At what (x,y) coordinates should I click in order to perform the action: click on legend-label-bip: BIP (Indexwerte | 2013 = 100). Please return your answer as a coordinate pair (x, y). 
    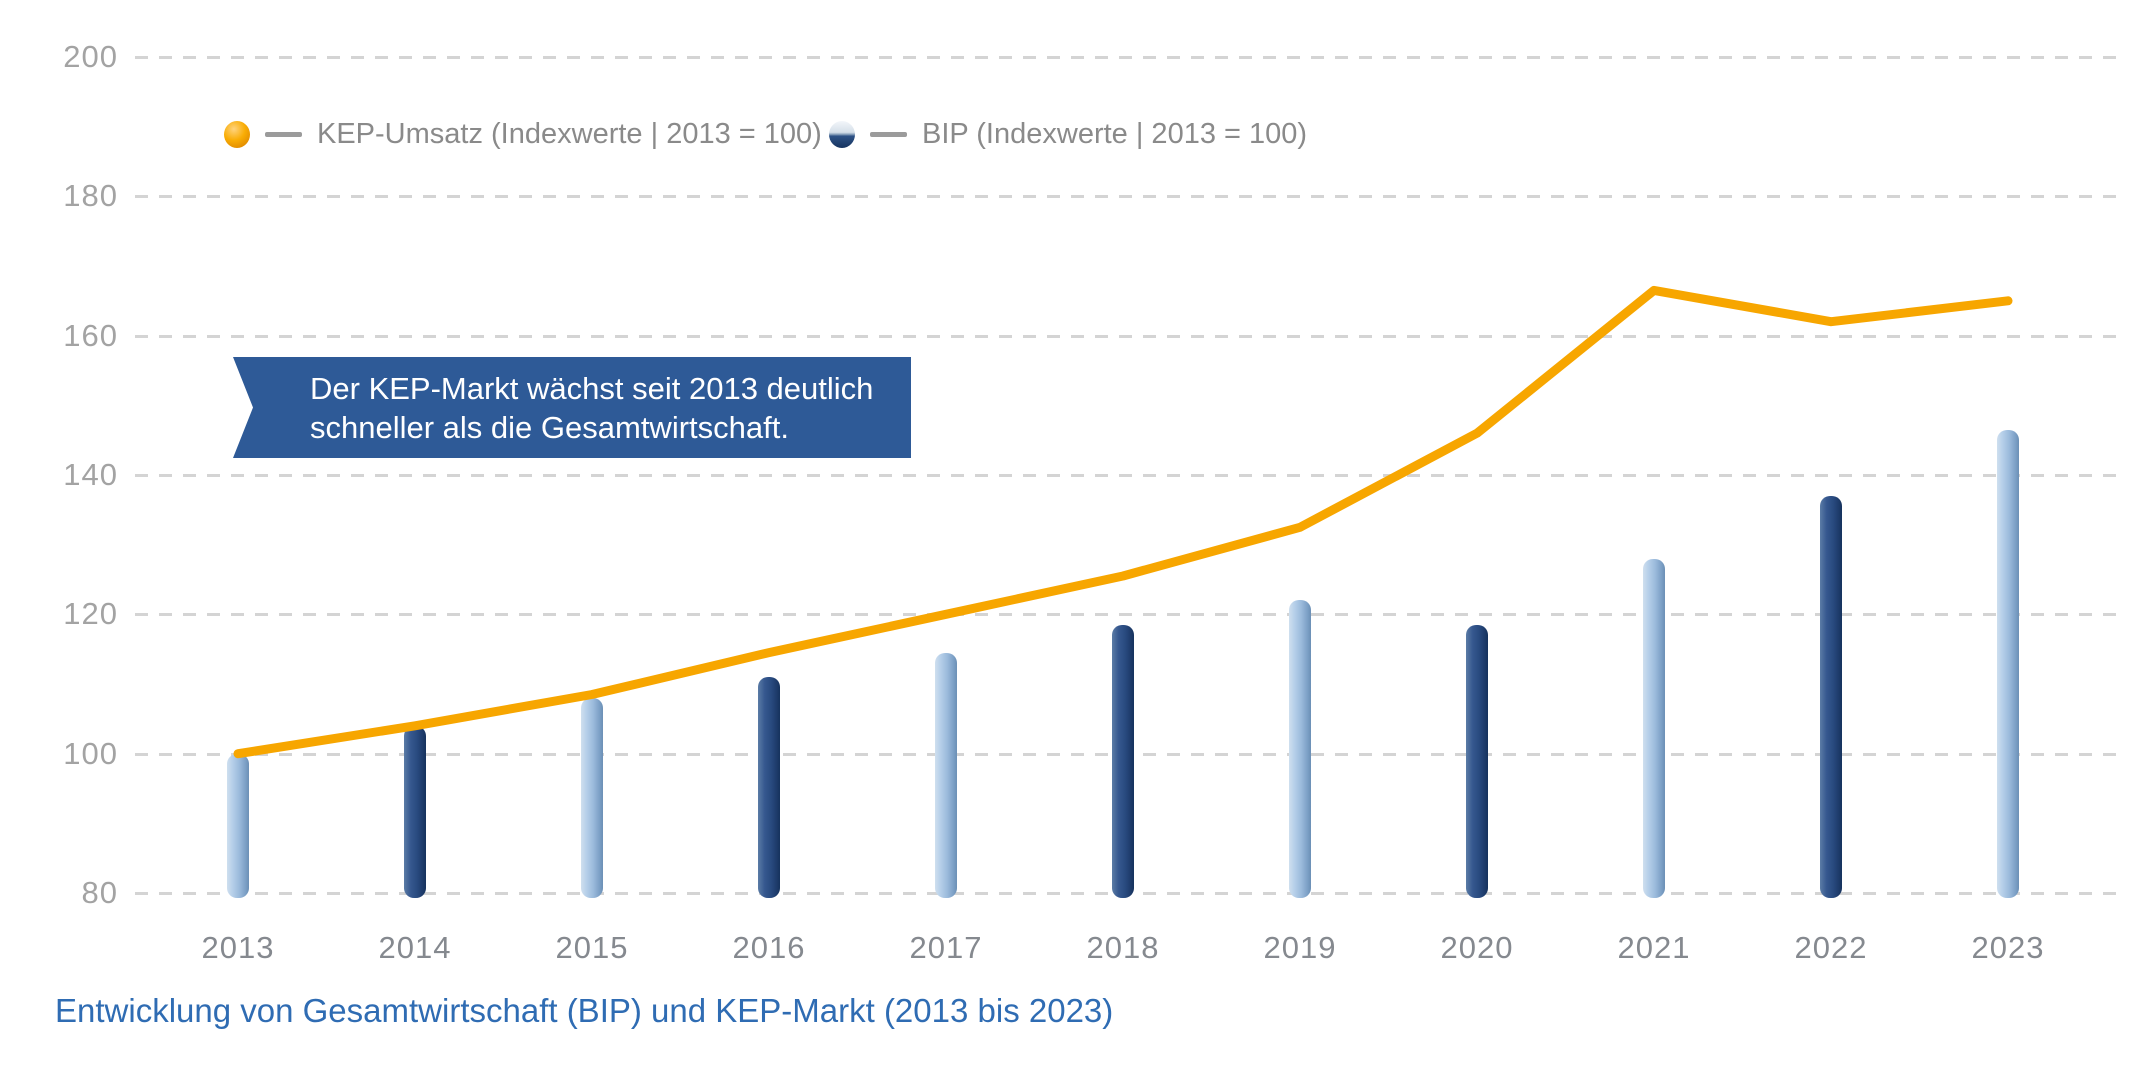
    Looking at the image, I should click on (1115, 133).